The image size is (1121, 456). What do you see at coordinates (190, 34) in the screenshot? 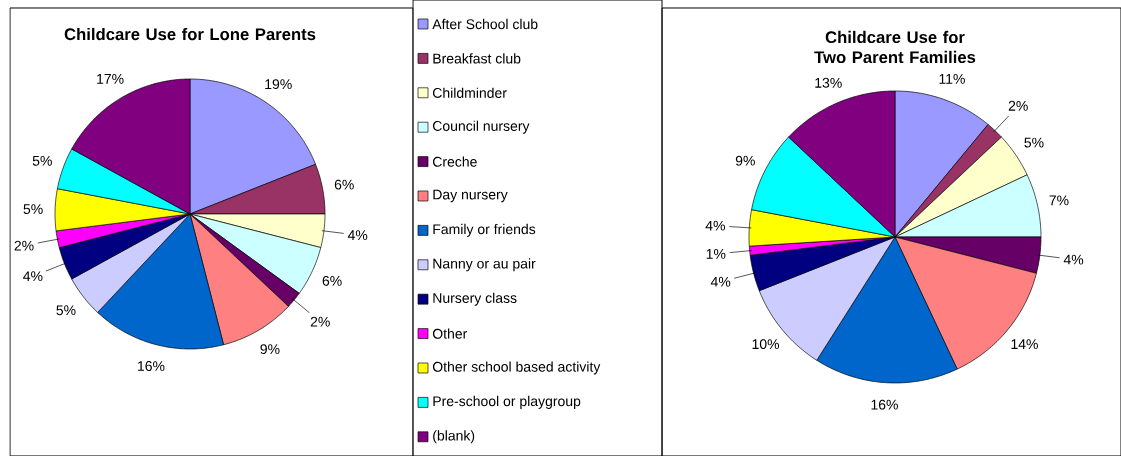
I see `text: Childcare Use for Lone Parents` at bounding box center [190, 34].